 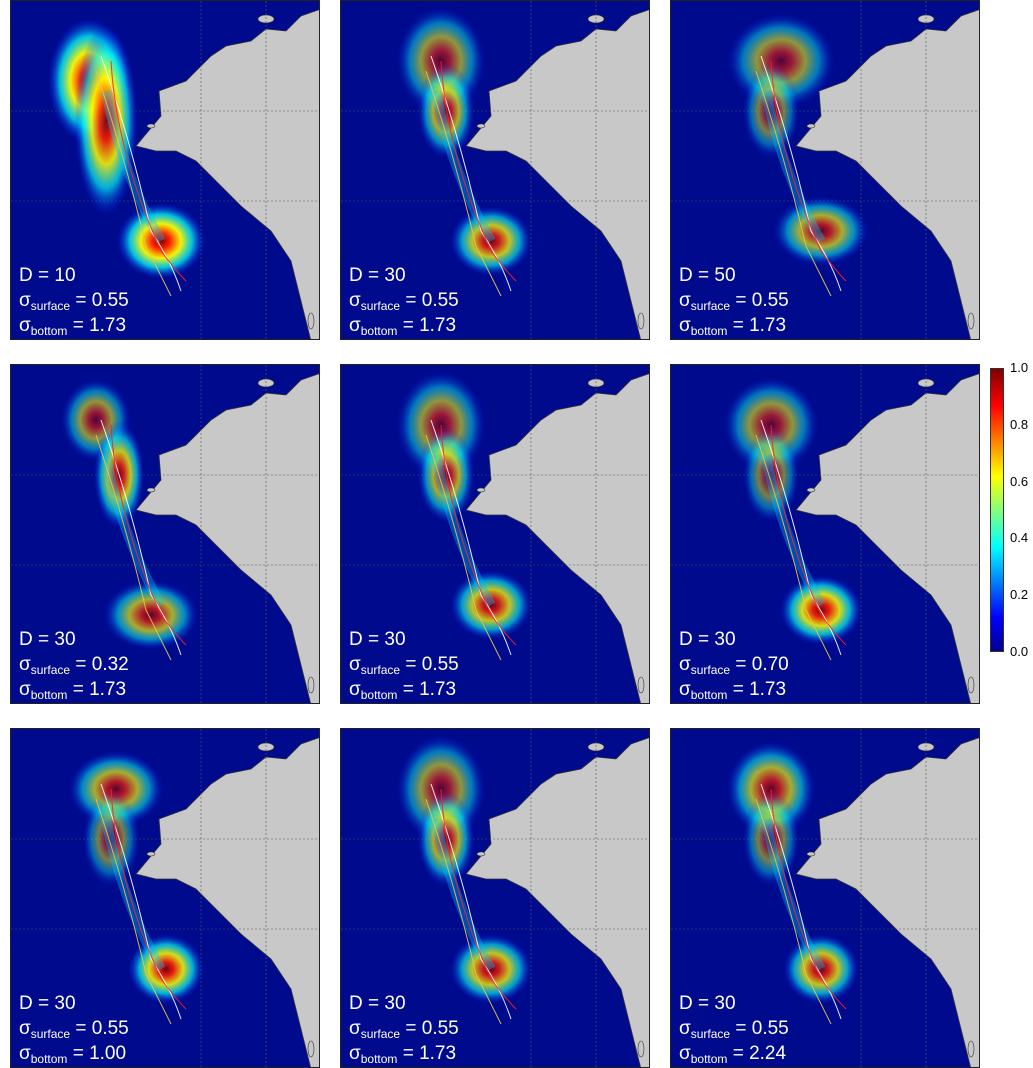 What do you see at coordinates (73, 1054) in the screenshot?
I see `sigma-bottom-label: σbottom = 1.00` at bounding box center [73, 1054].